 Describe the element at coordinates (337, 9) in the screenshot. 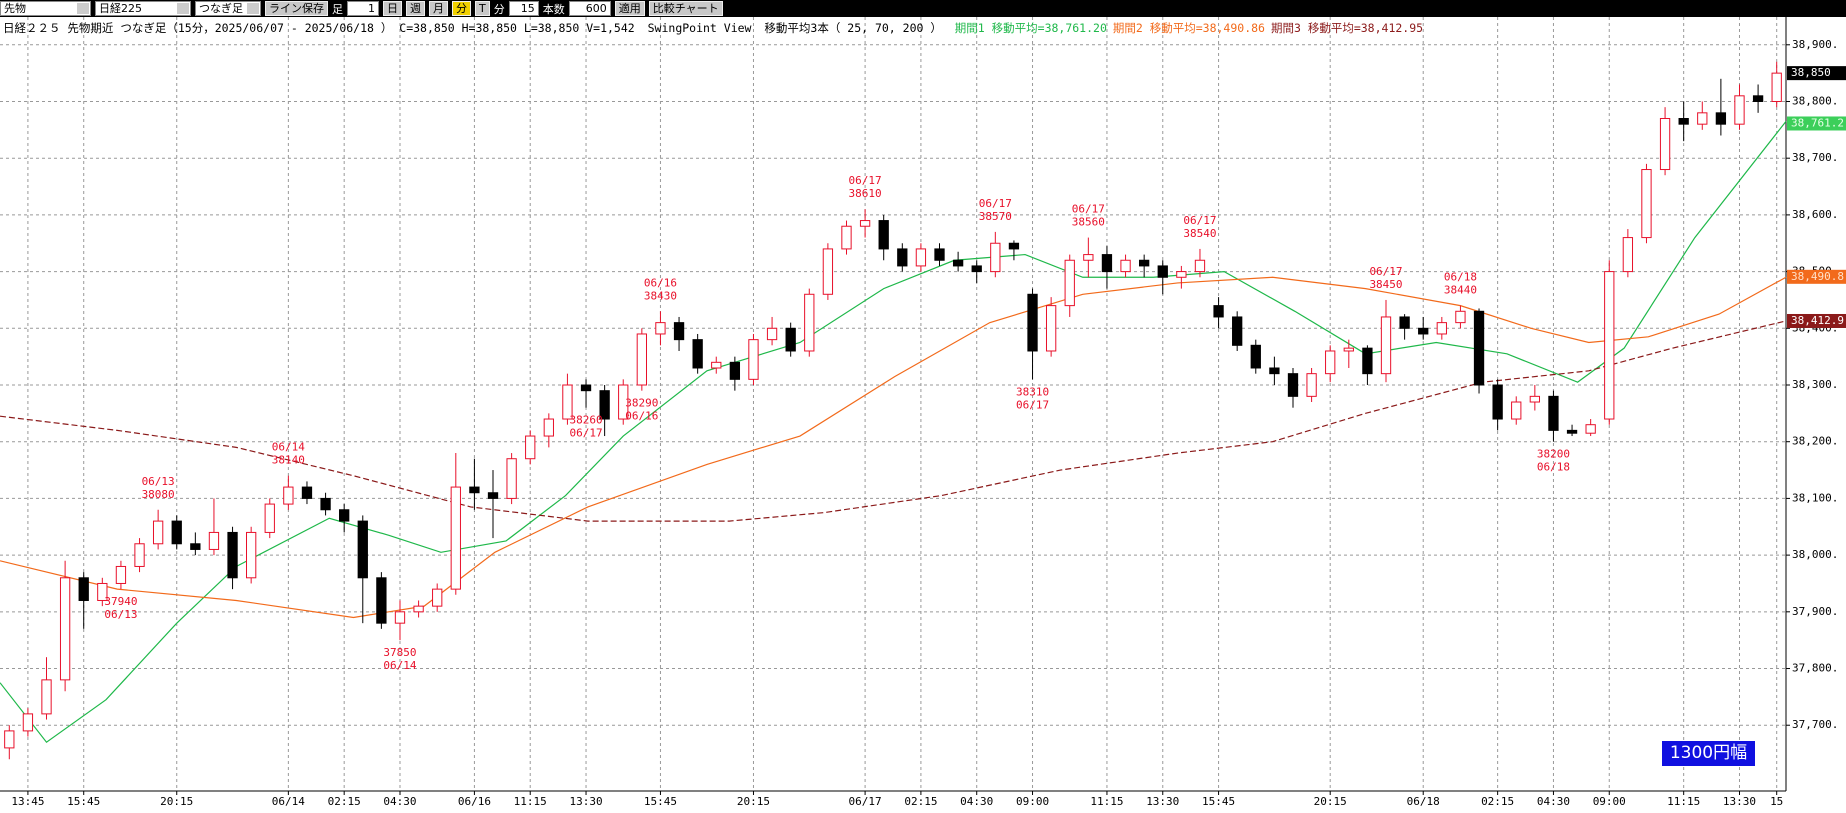

I see `ashi-label: 足` at that location.